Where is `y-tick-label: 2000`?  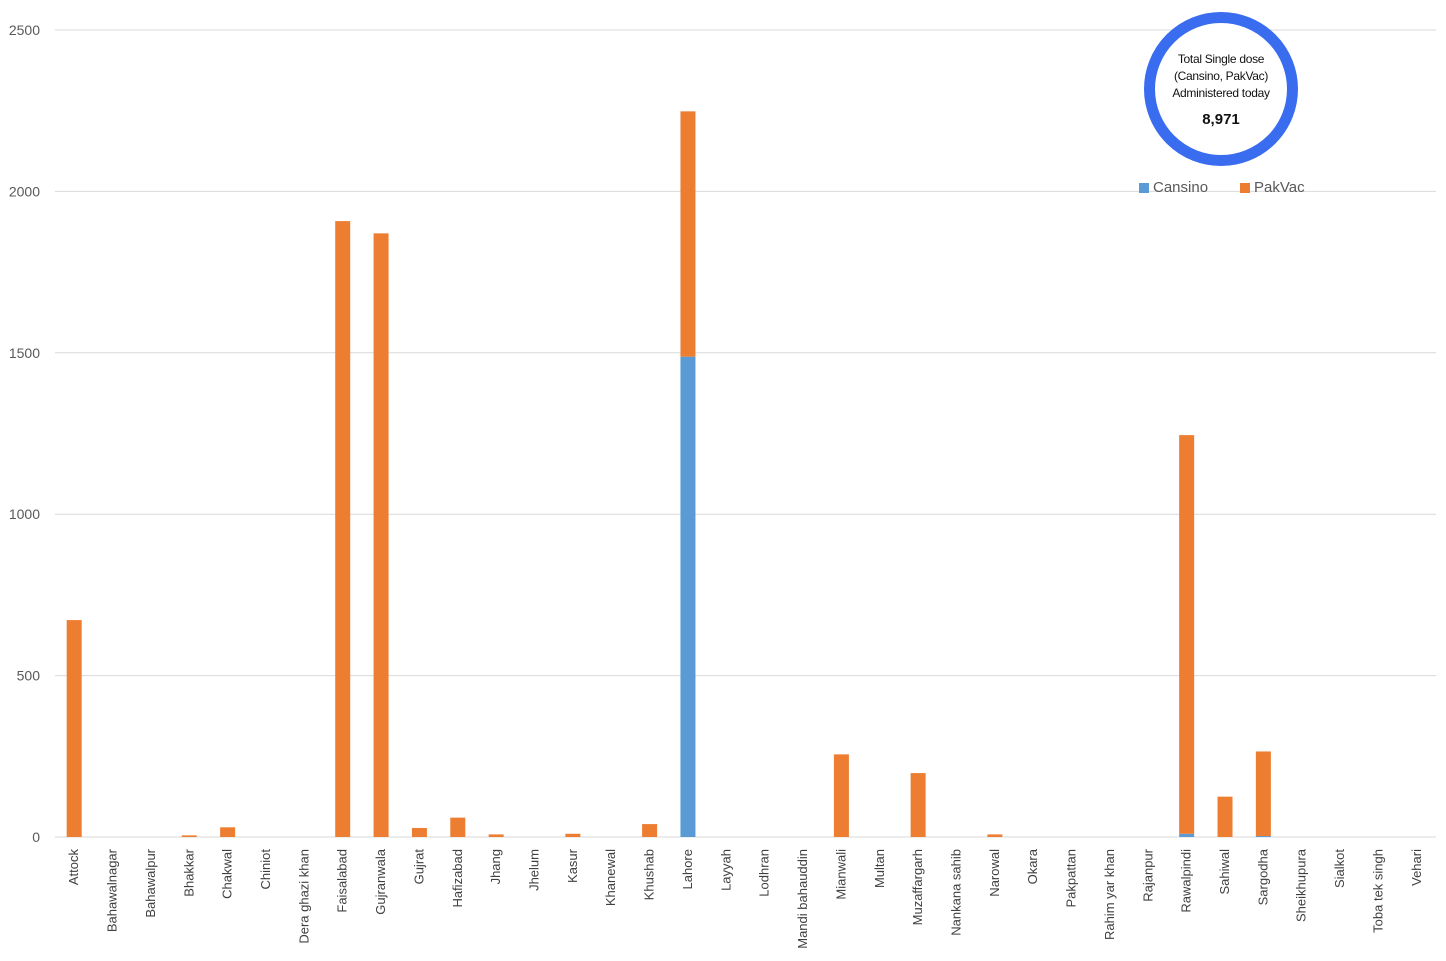
y-tick-label: 2000 is located at coordinates (24, 191).